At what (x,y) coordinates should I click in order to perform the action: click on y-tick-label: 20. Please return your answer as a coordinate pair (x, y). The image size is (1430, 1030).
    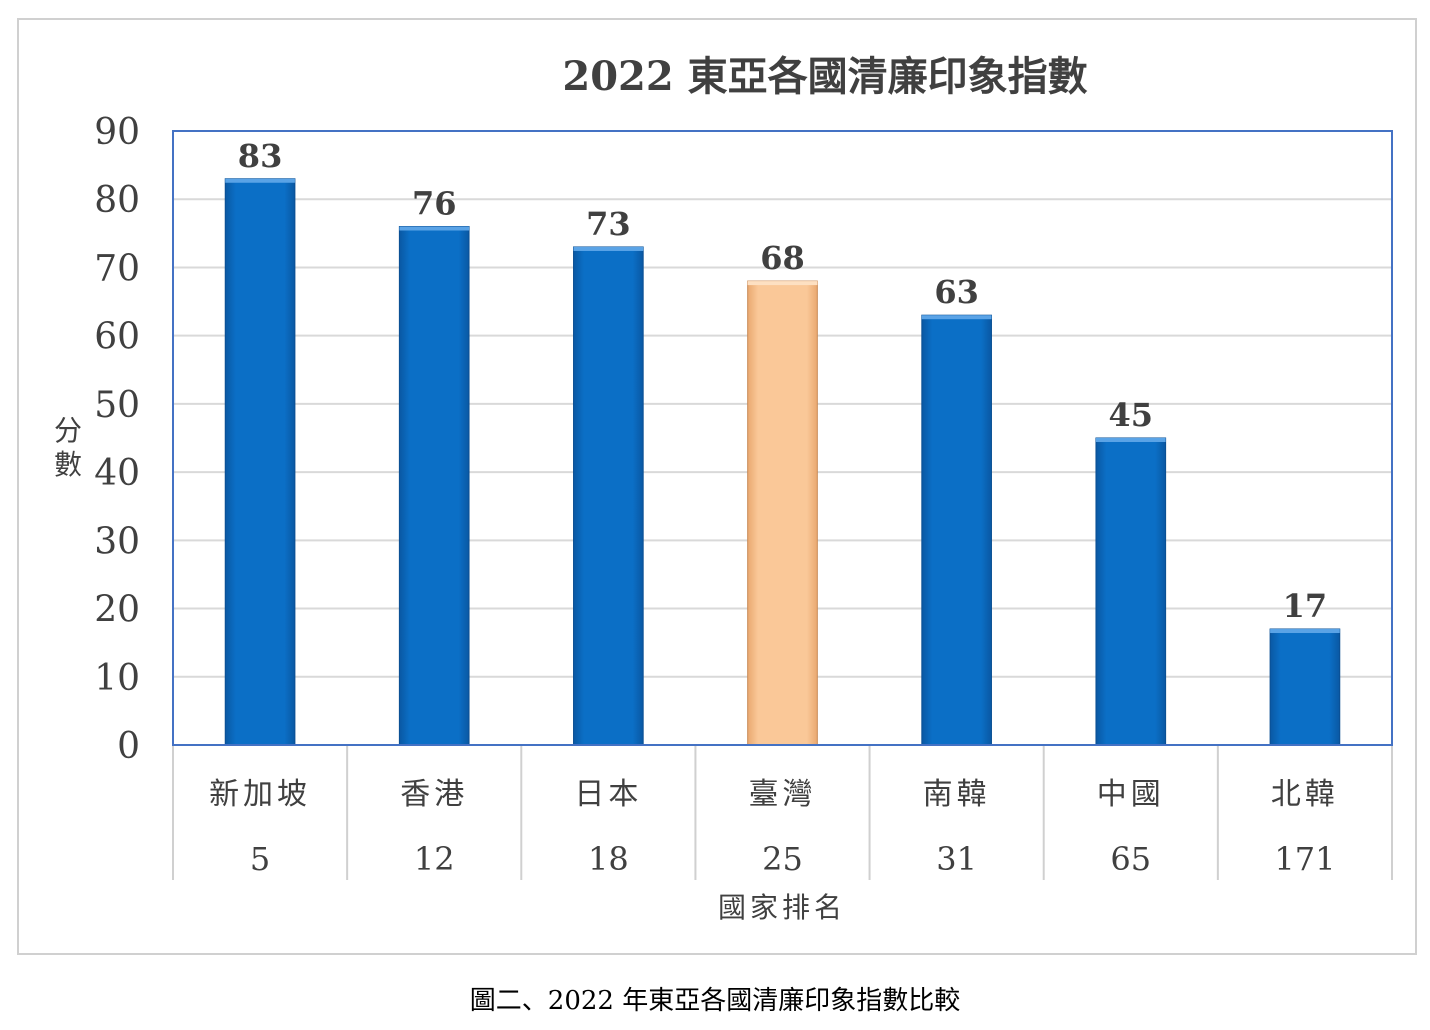
    Looking at the image, I should click on (117, 610).